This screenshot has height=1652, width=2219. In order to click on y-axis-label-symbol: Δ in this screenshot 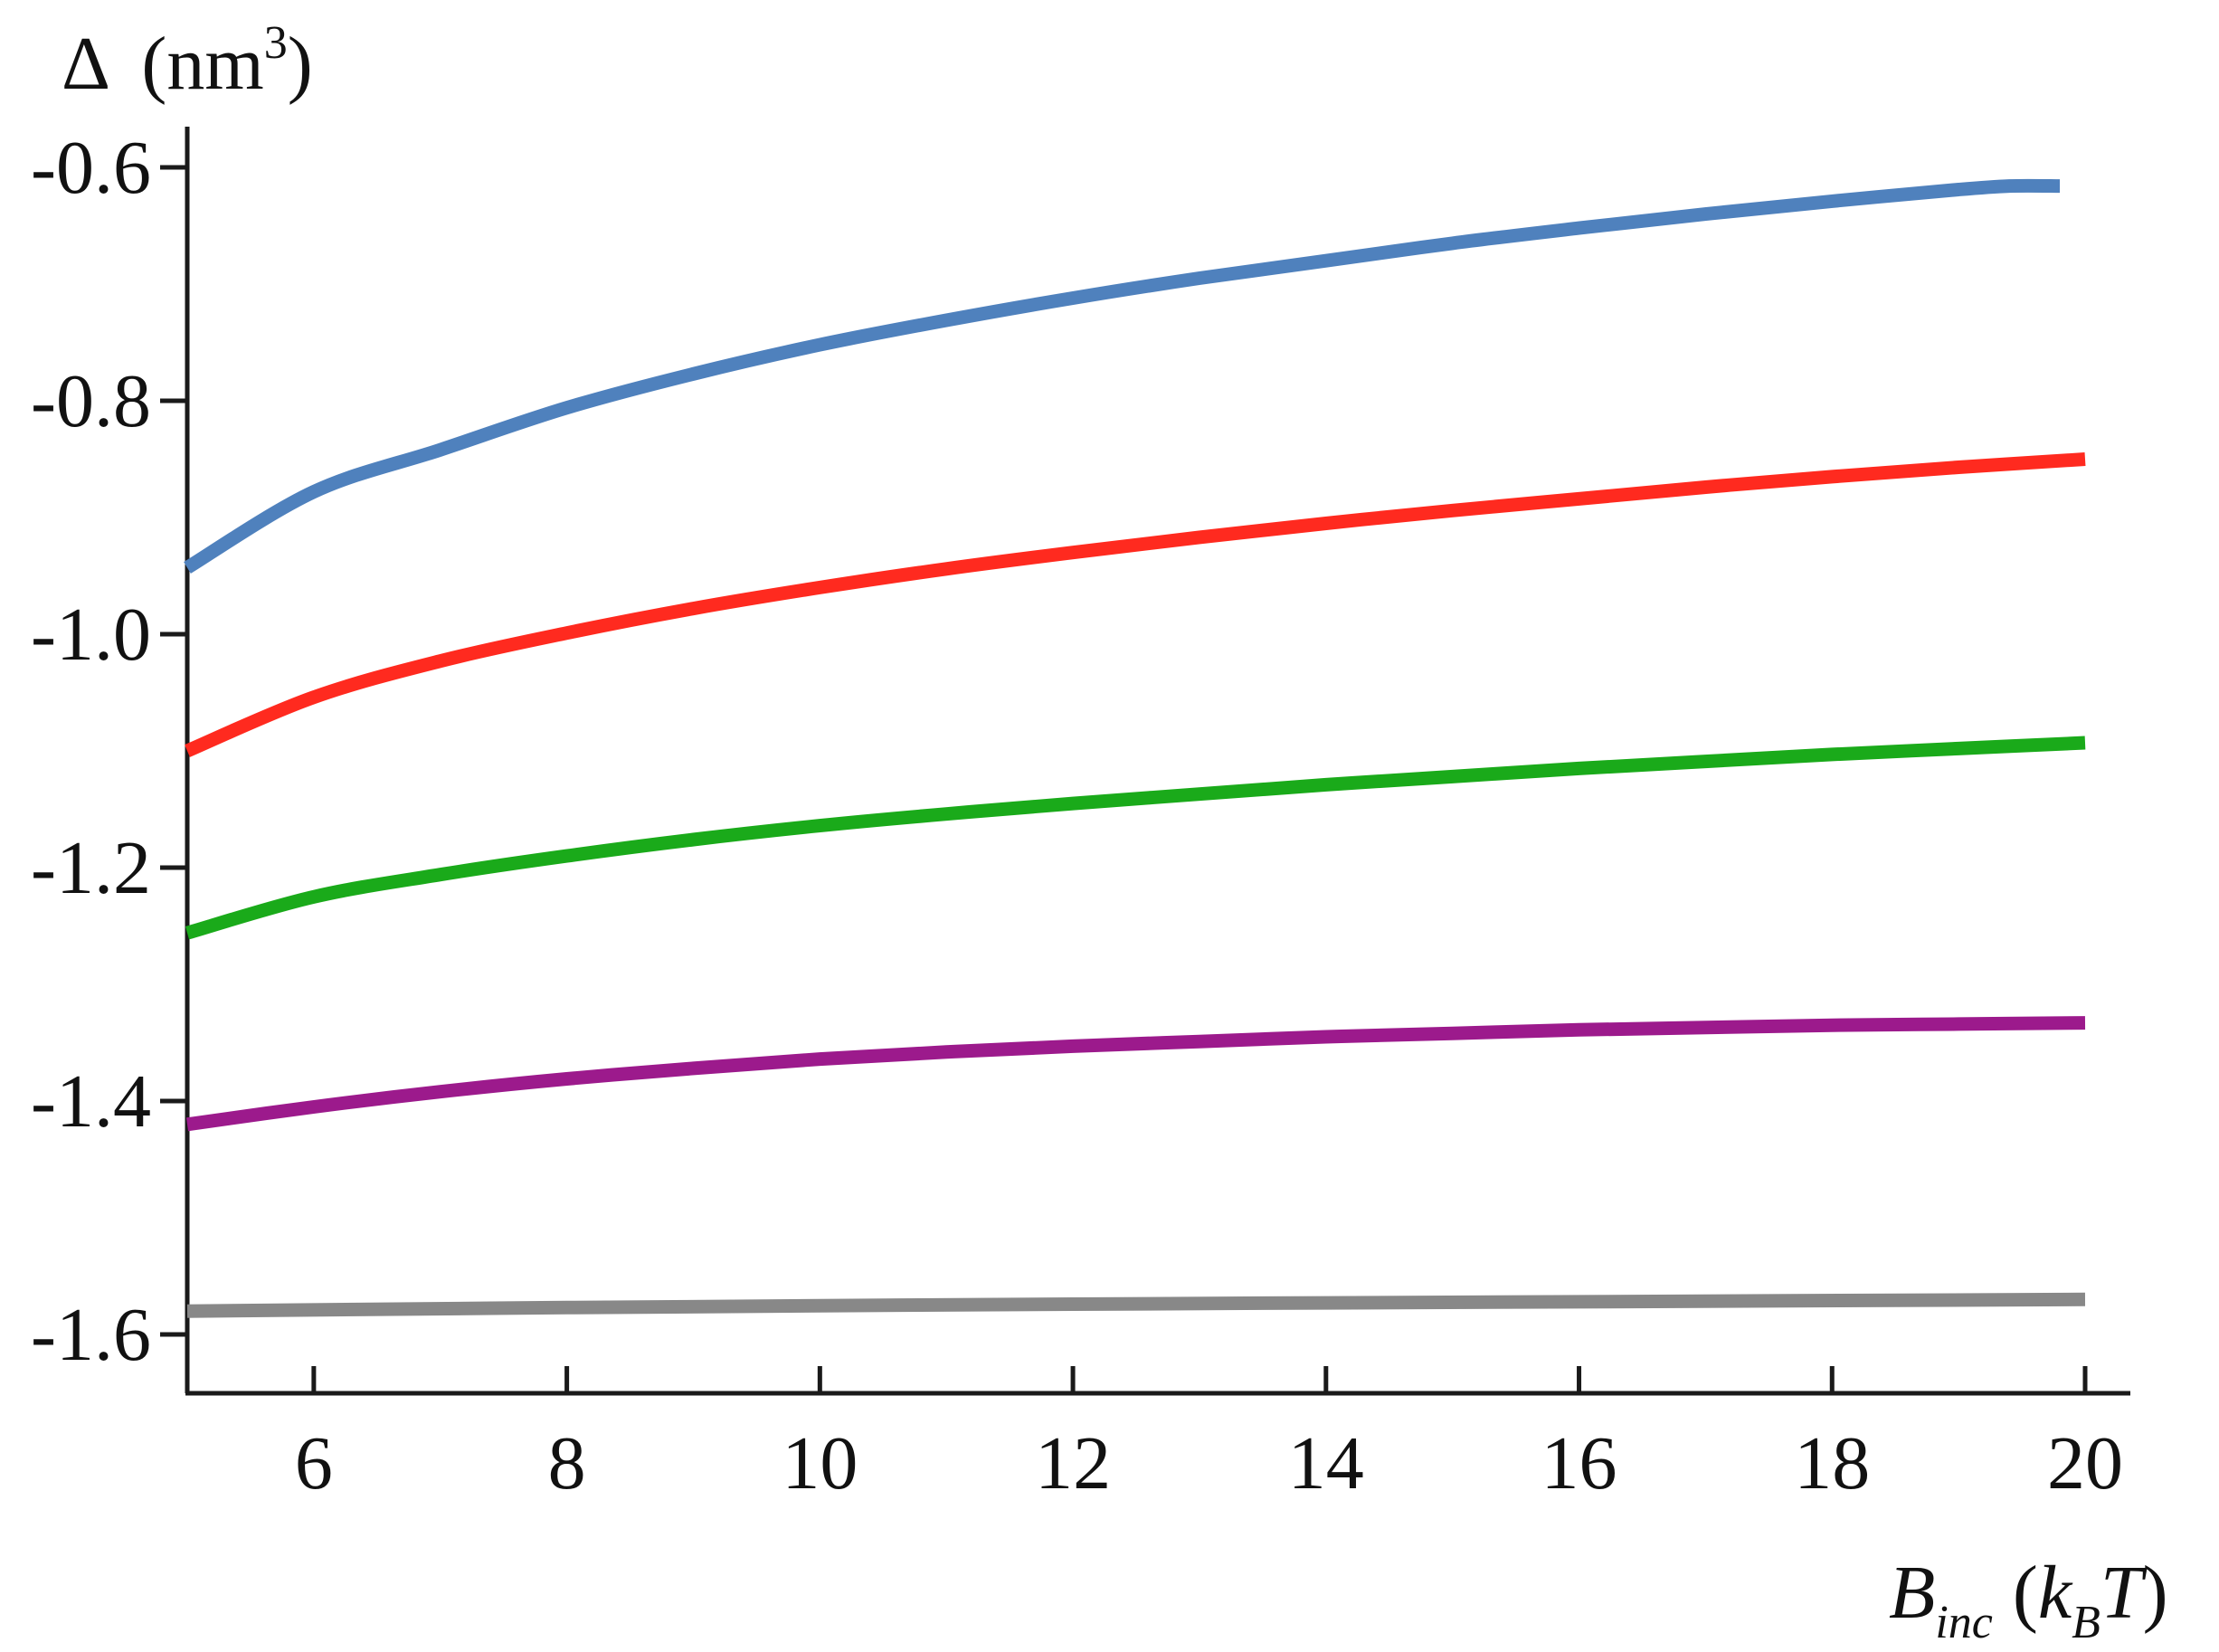, I will do `click(85, 64)`.